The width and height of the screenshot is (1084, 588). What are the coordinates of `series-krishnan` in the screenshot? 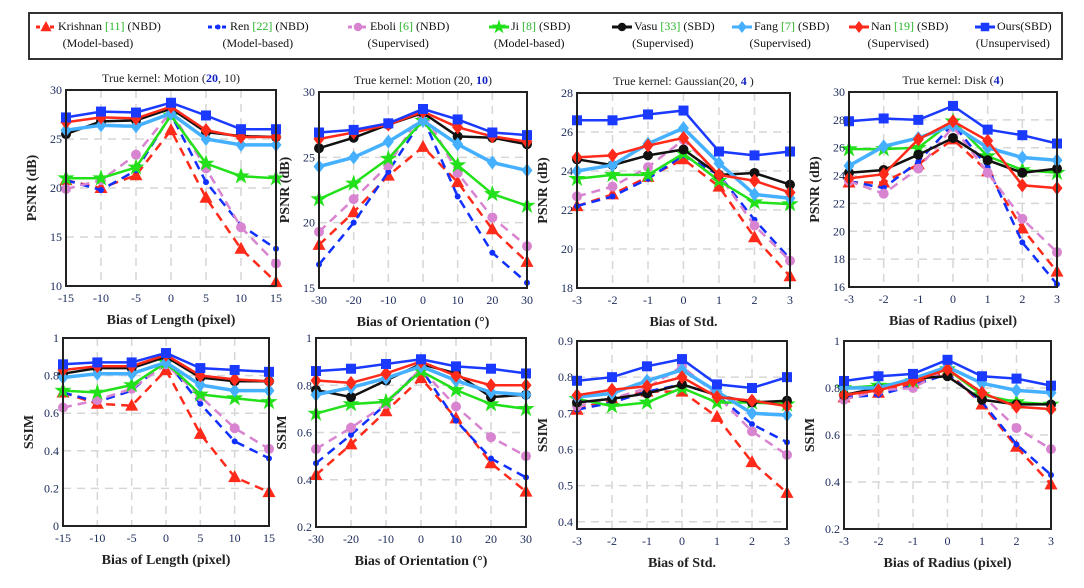 It's located at (423, 203).